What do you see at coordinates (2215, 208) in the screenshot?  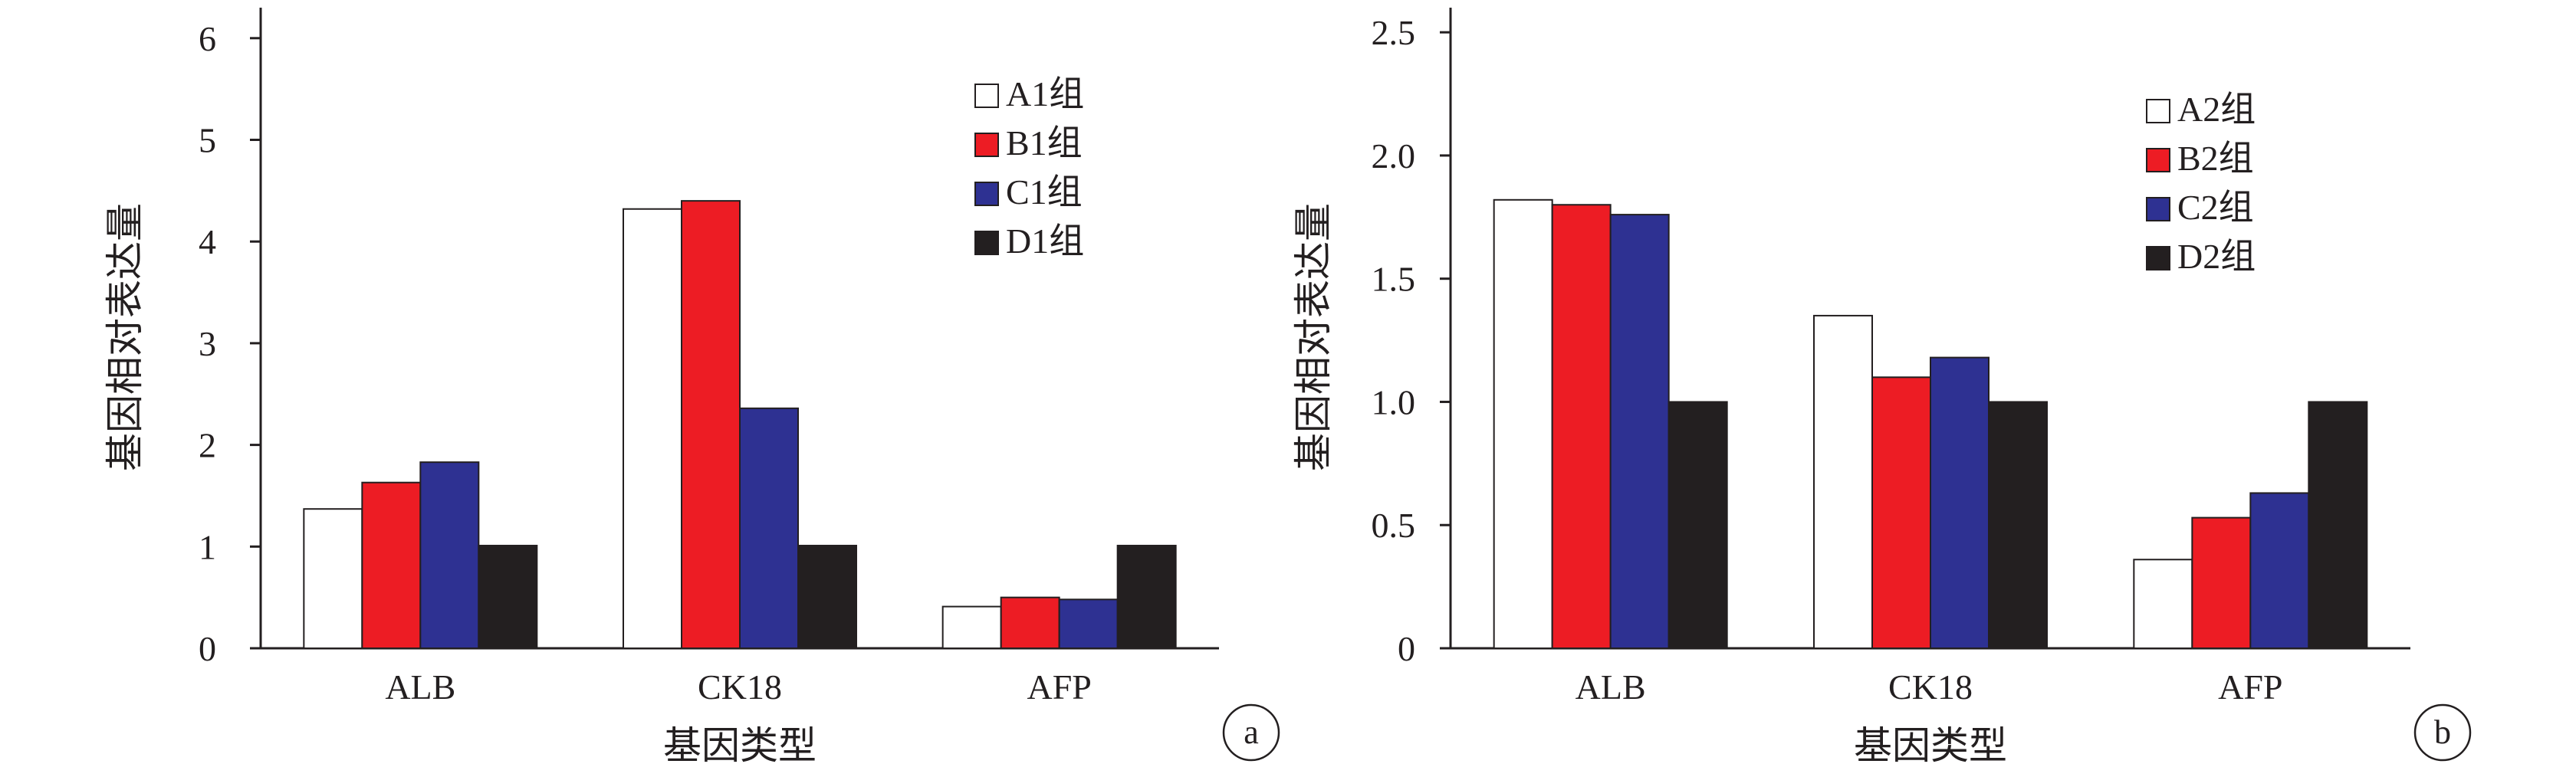 I see `legend-label: C2组` at bounding box center [2215, 208].